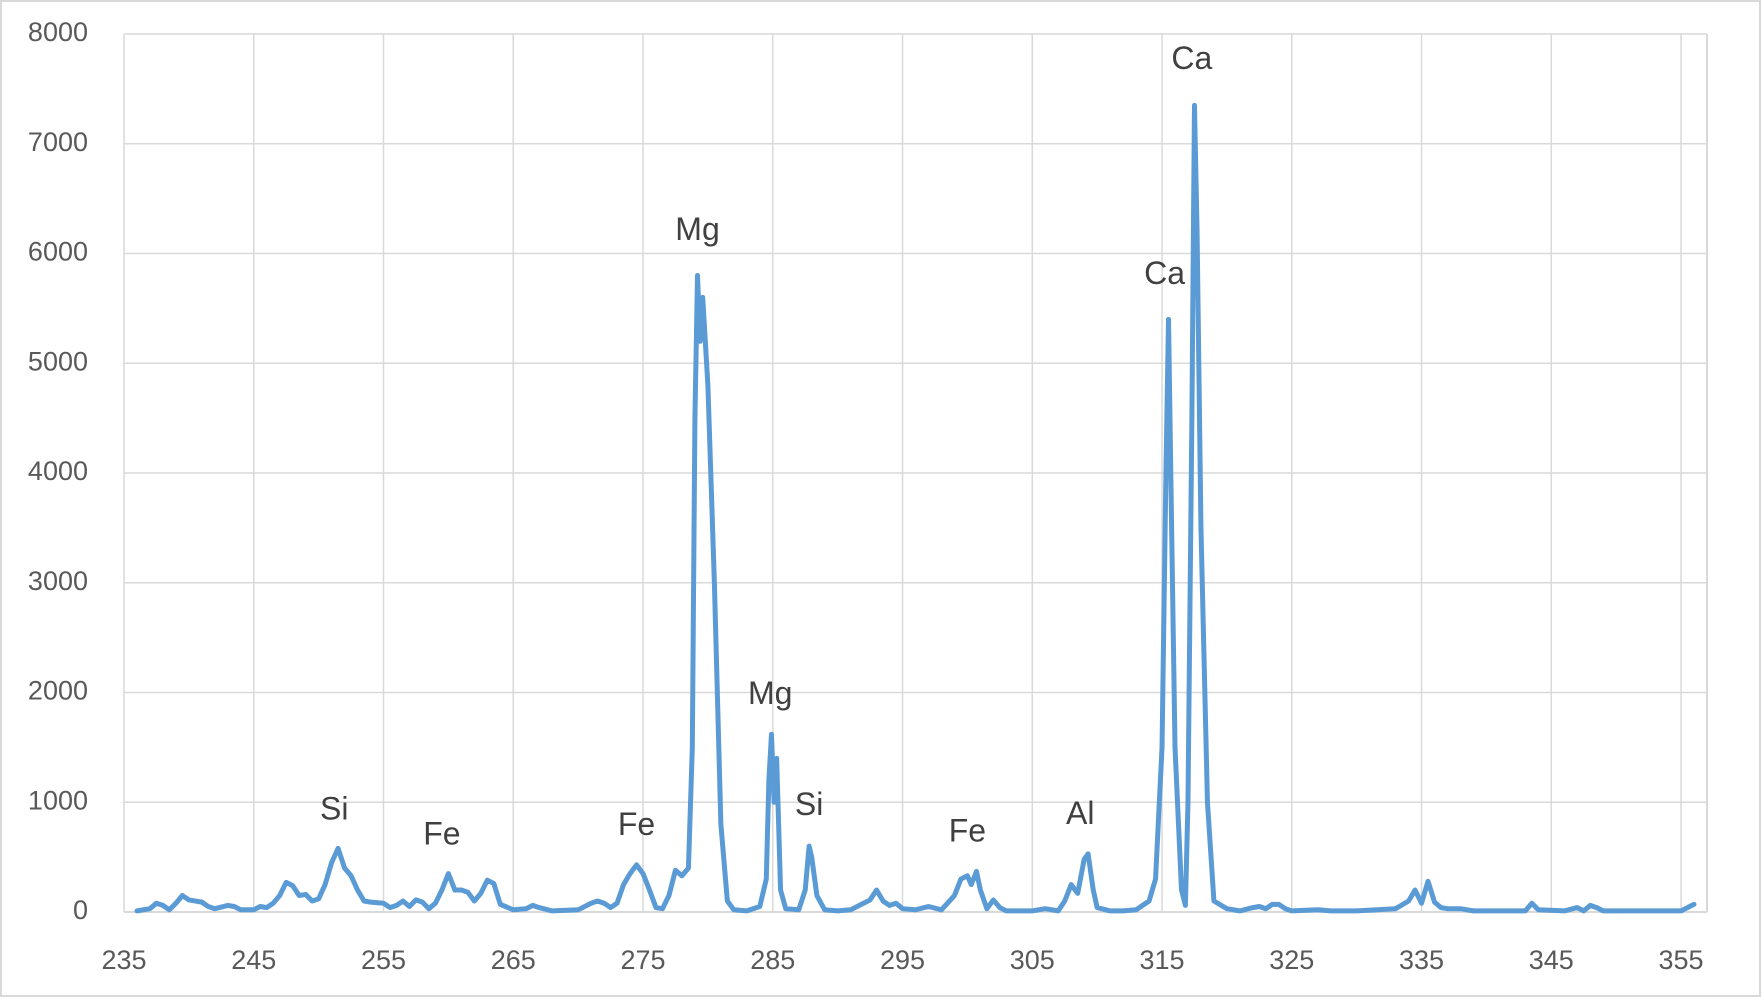  What do you see at coordinates (80, 910) in the screenshot?
I see `y-tick-label: 0` at bounding box center [80, 910].